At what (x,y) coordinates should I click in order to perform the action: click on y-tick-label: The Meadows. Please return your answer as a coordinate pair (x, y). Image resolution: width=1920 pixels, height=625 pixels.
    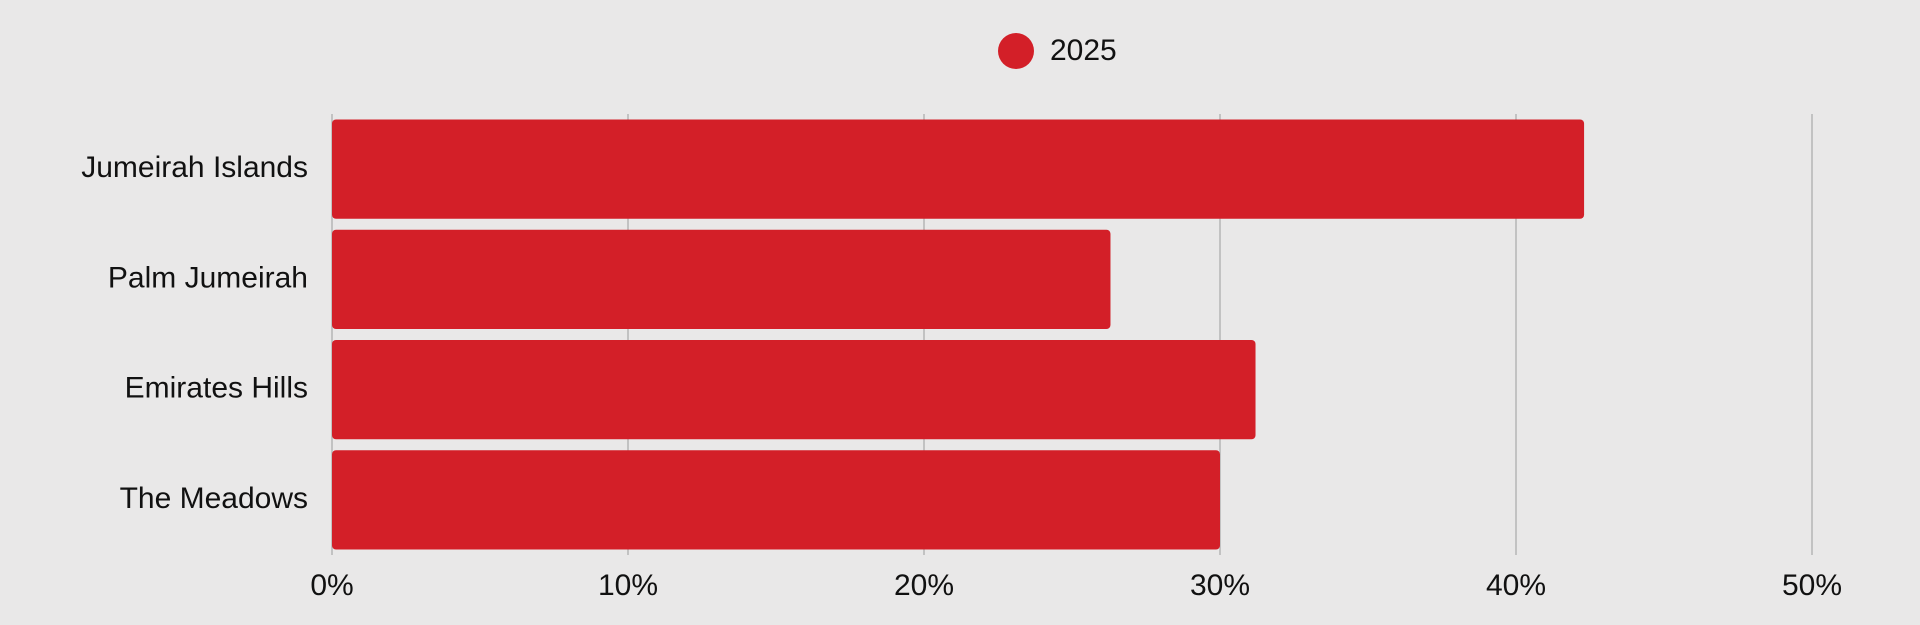
    Looking at the image, I should click on (214, 498).